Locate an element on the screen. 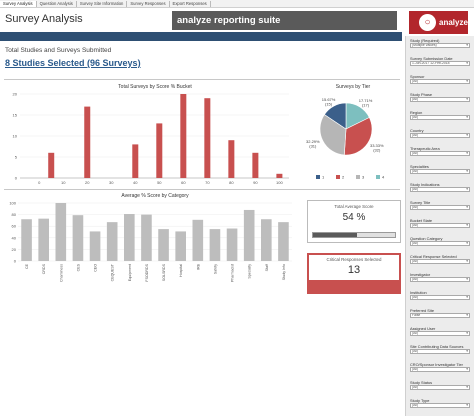 The width and height of the screenshot is (474, 416). slice-label: 15.67% is located at coordinates (329, 99).